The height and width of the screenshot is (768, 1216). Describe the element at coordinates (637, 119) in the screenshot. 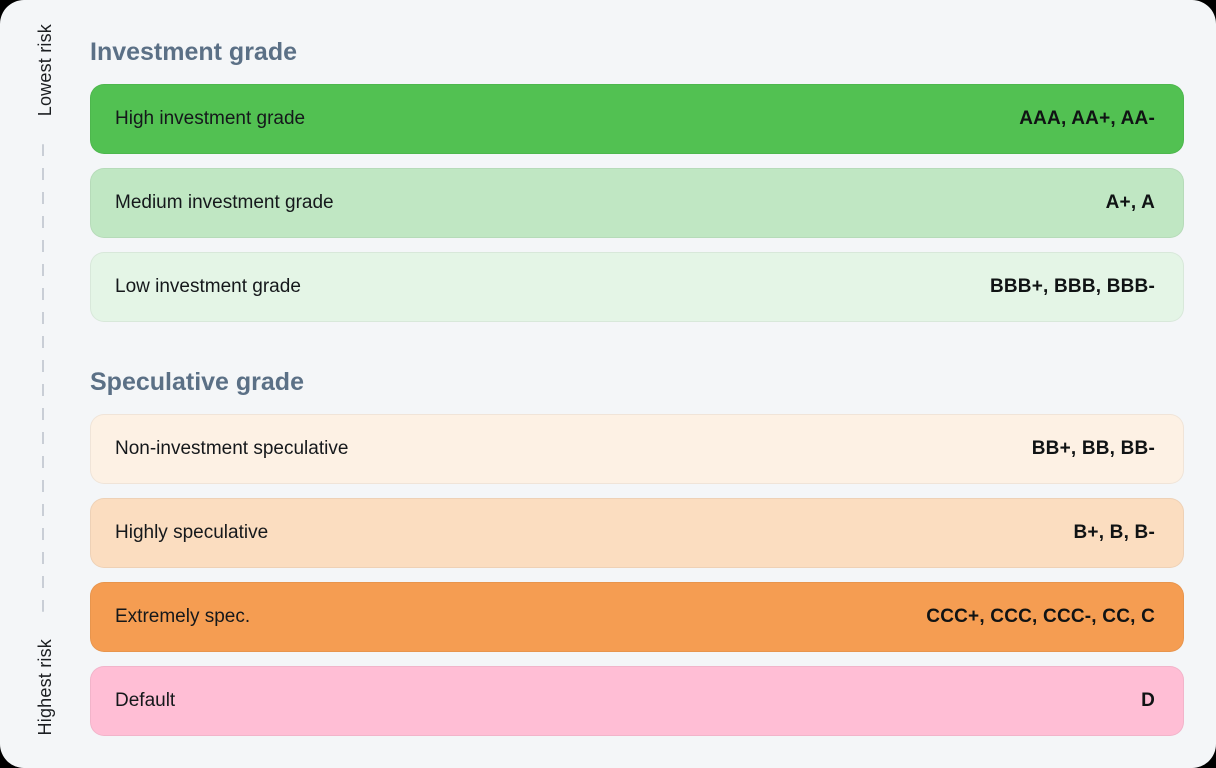

I see `rating-row: High investment grade AAA, AA+, AA-` at that location.